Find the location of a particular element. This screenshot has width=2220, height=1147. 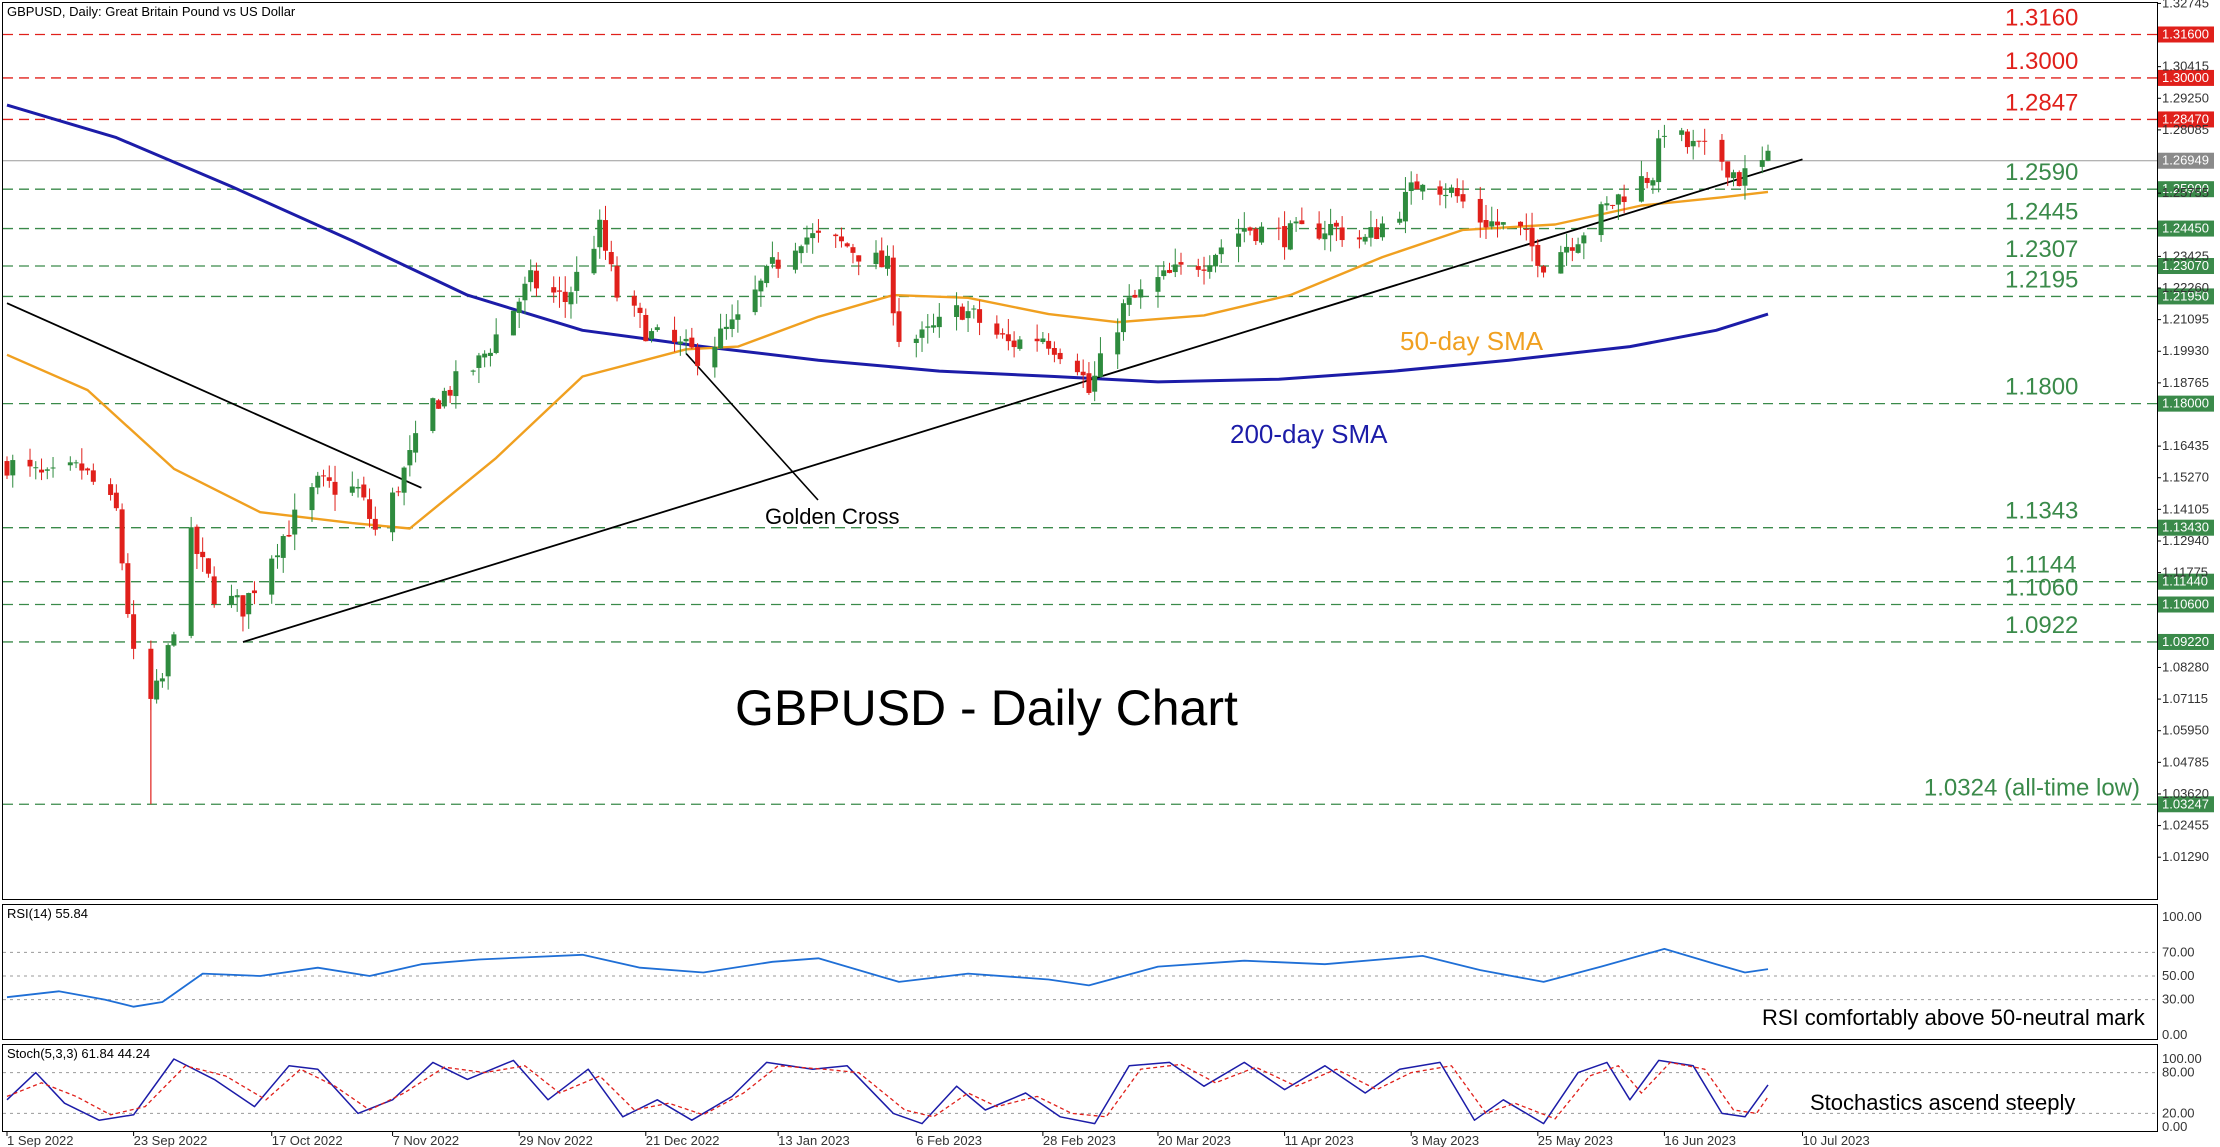

date-tick-label: 16 Jun 2023 is located at coordinates (1700, 1140).